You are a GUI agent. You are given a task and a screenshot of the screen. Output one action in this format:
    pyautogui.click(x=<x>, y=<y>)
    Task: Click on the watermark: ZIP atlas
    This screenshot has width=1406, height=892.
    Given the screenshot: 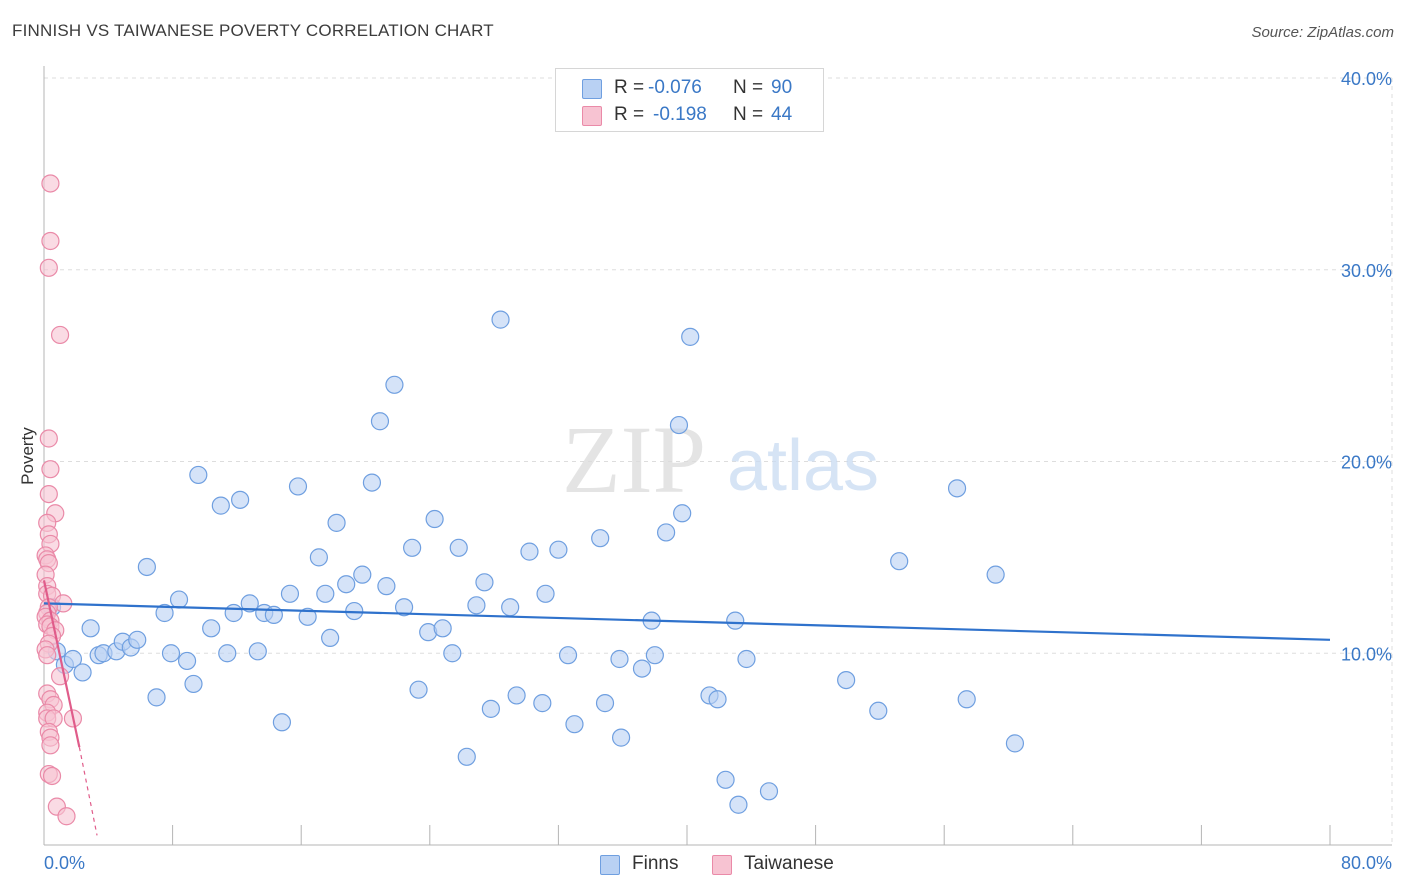 What is the action you would take?
    pyautogui.click(x=720, y=459)
    